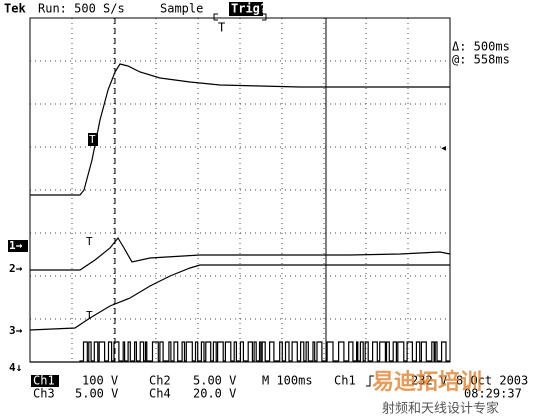 This screenshot has height=419, width=536. What do you see at coordinates (345, 381) in the screenshot?
I see `trigger-source: Ch1` at bounding box center [345, 381].